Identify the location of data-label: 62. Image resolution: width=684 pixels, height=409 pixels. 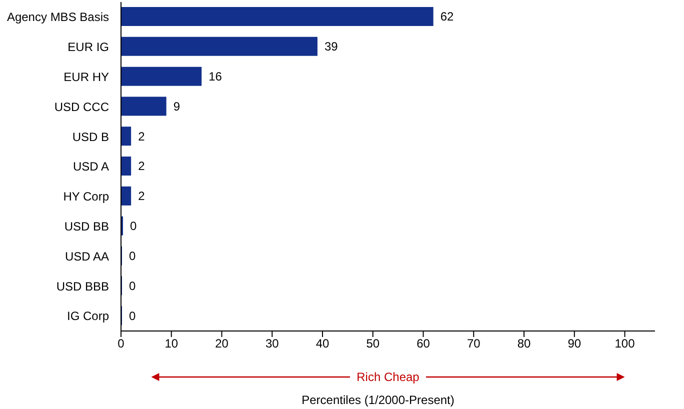
(447, 17).